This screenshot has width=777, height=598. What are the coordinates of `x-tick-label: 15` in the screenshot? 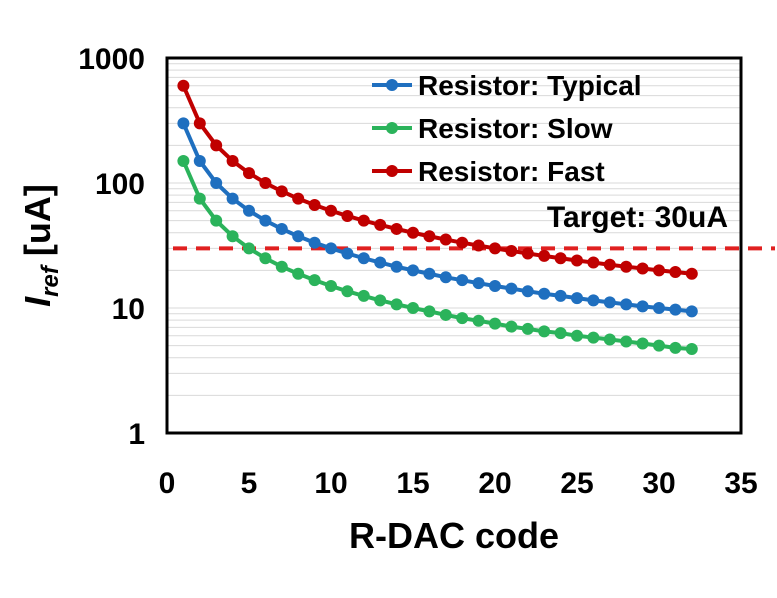 It's located at (412, 483).